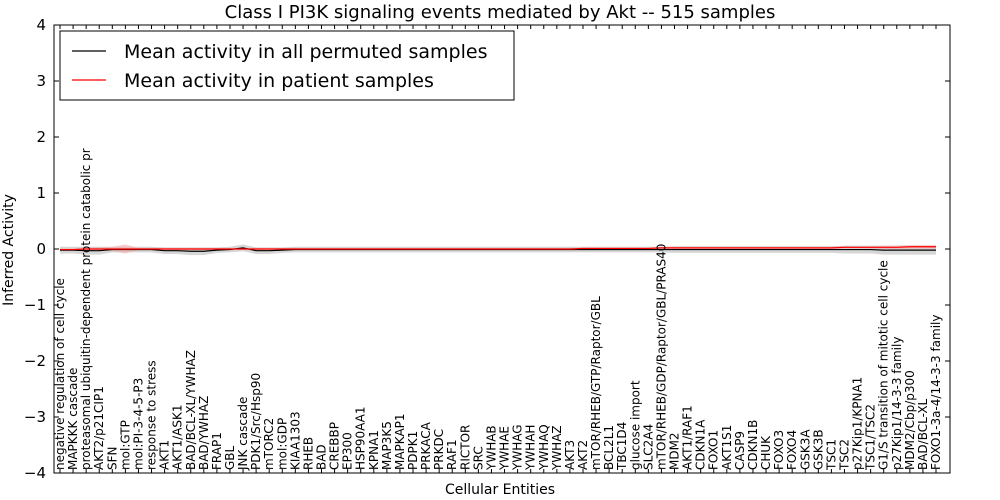 This screenshot has height=500, width=1000. Describe the element at coordinates (191, 410) in the screenshot. I see `x-tick-label: BAD/BCL-XL/YWHAZ` at that location.